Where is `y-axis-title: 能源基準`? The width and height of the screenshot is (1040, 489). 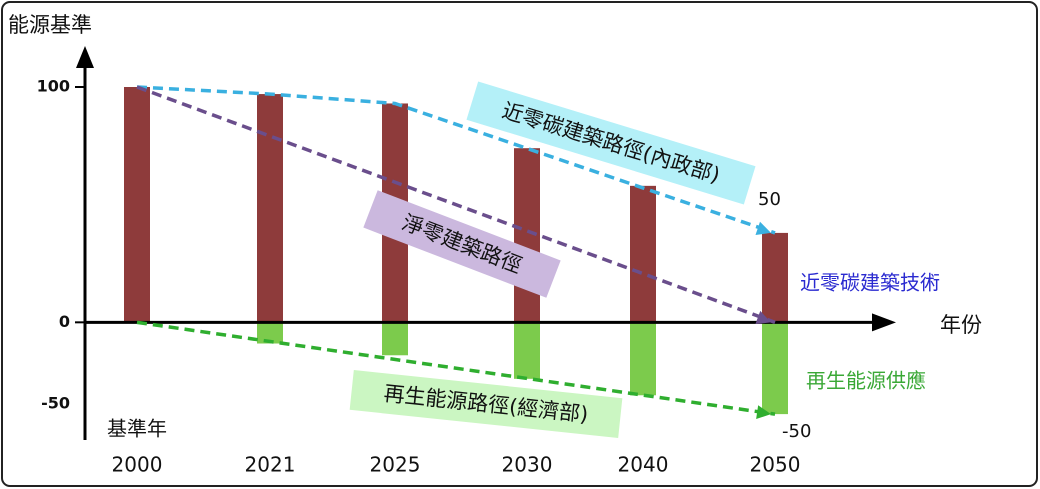
y-axis-title: 能源基準 is located at coordinates (50, 25).